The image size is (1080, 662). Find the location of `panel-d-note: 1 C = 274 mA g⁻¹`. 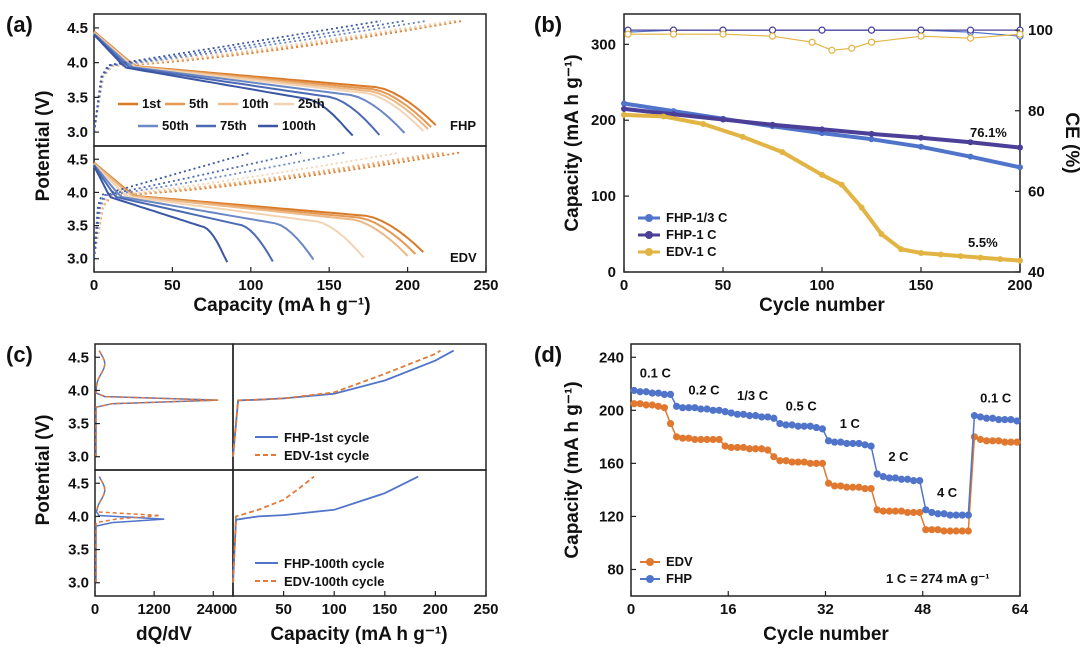

panel-d-note: 1 C = 274 mA g⁻¹ is located at coordinates (938, 578).